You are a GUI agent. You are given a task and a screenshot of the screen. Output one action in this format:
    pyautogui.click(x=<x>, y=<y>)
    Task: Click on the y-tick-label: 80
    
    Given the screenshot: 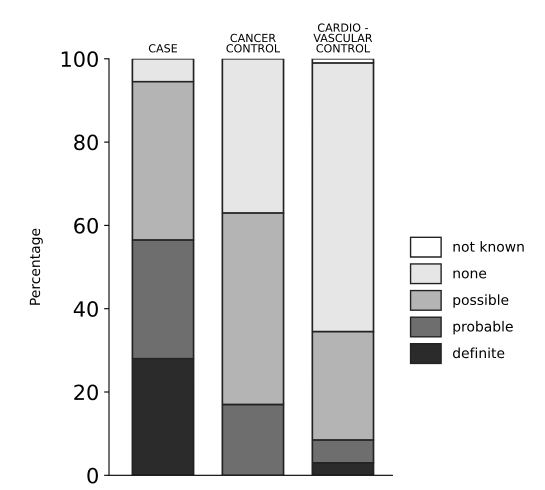 What is the action you would take?
    pyautogui.click(x=86, y=142)
    